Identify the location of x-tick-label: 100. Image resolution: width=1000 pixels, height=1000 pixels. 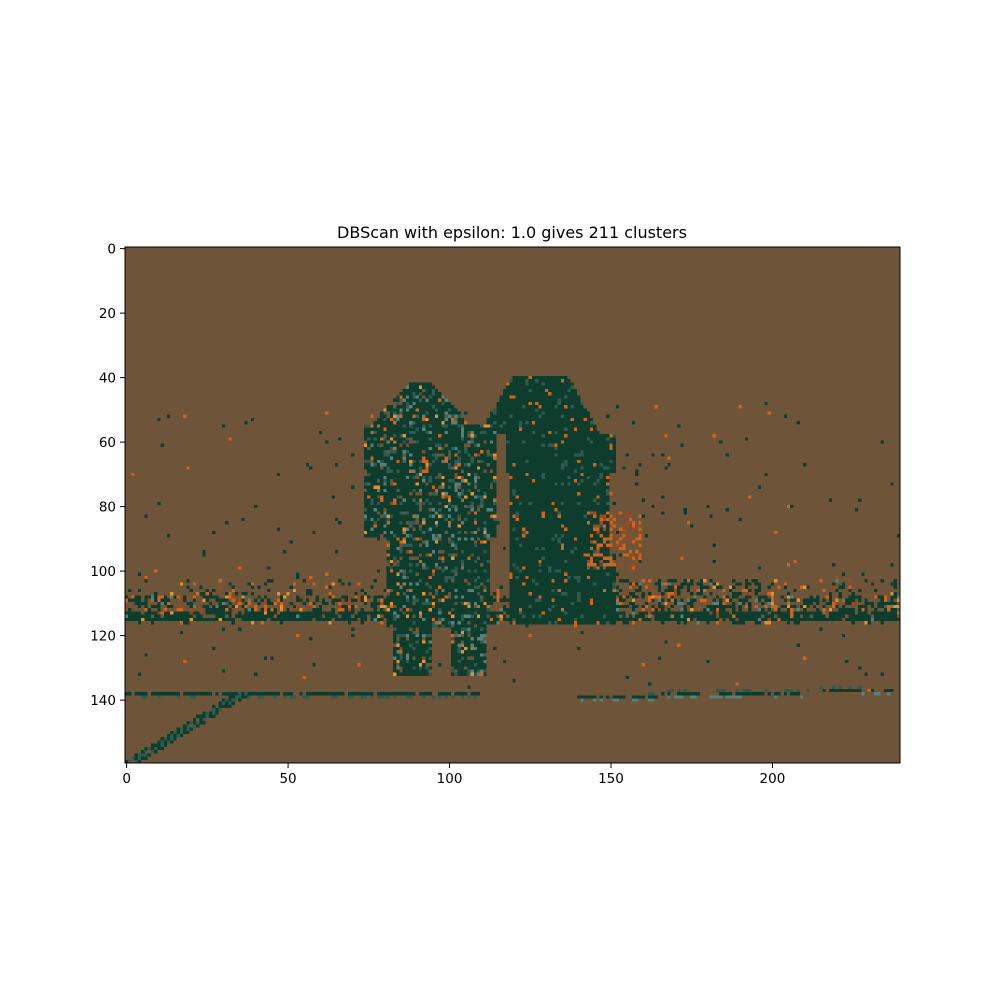
(450, 779).